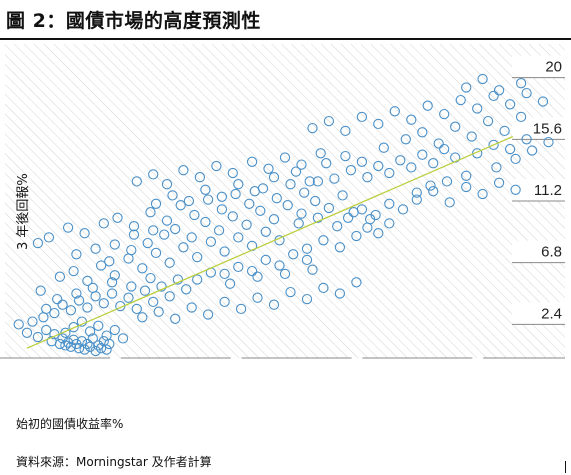 Image resolution: width=571 pixels, height=475 pixels. What do you see at coordinates (70, 424) in the screenshot?
I see `x-axis-label: 始初的國債收益率%` at bounding box center [70, 424].